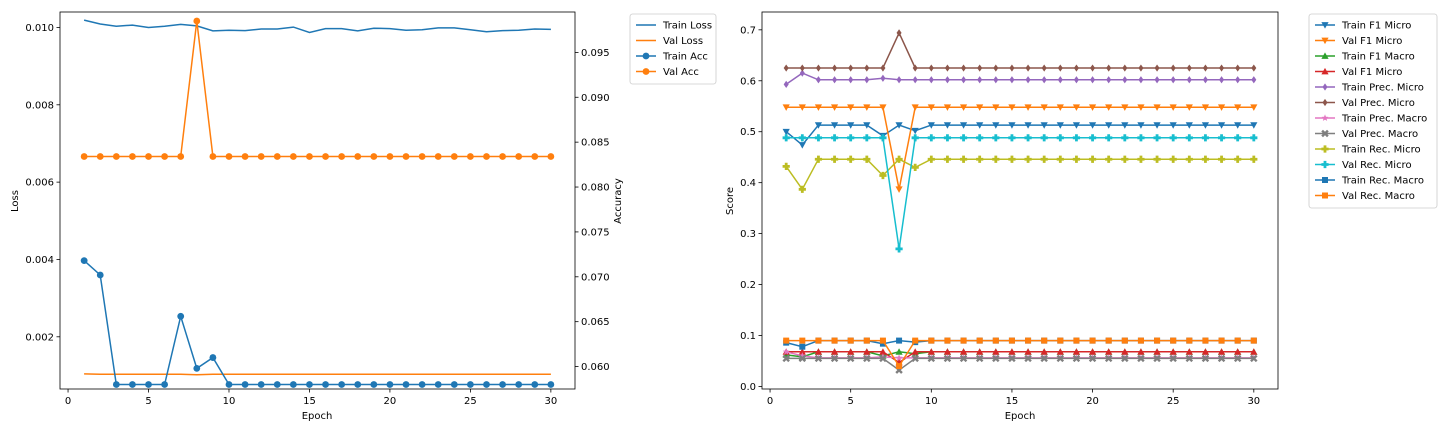  Describe the element at coordinates (730, 201) in the screenshot. I see `y-axis-label: Score` at that location.